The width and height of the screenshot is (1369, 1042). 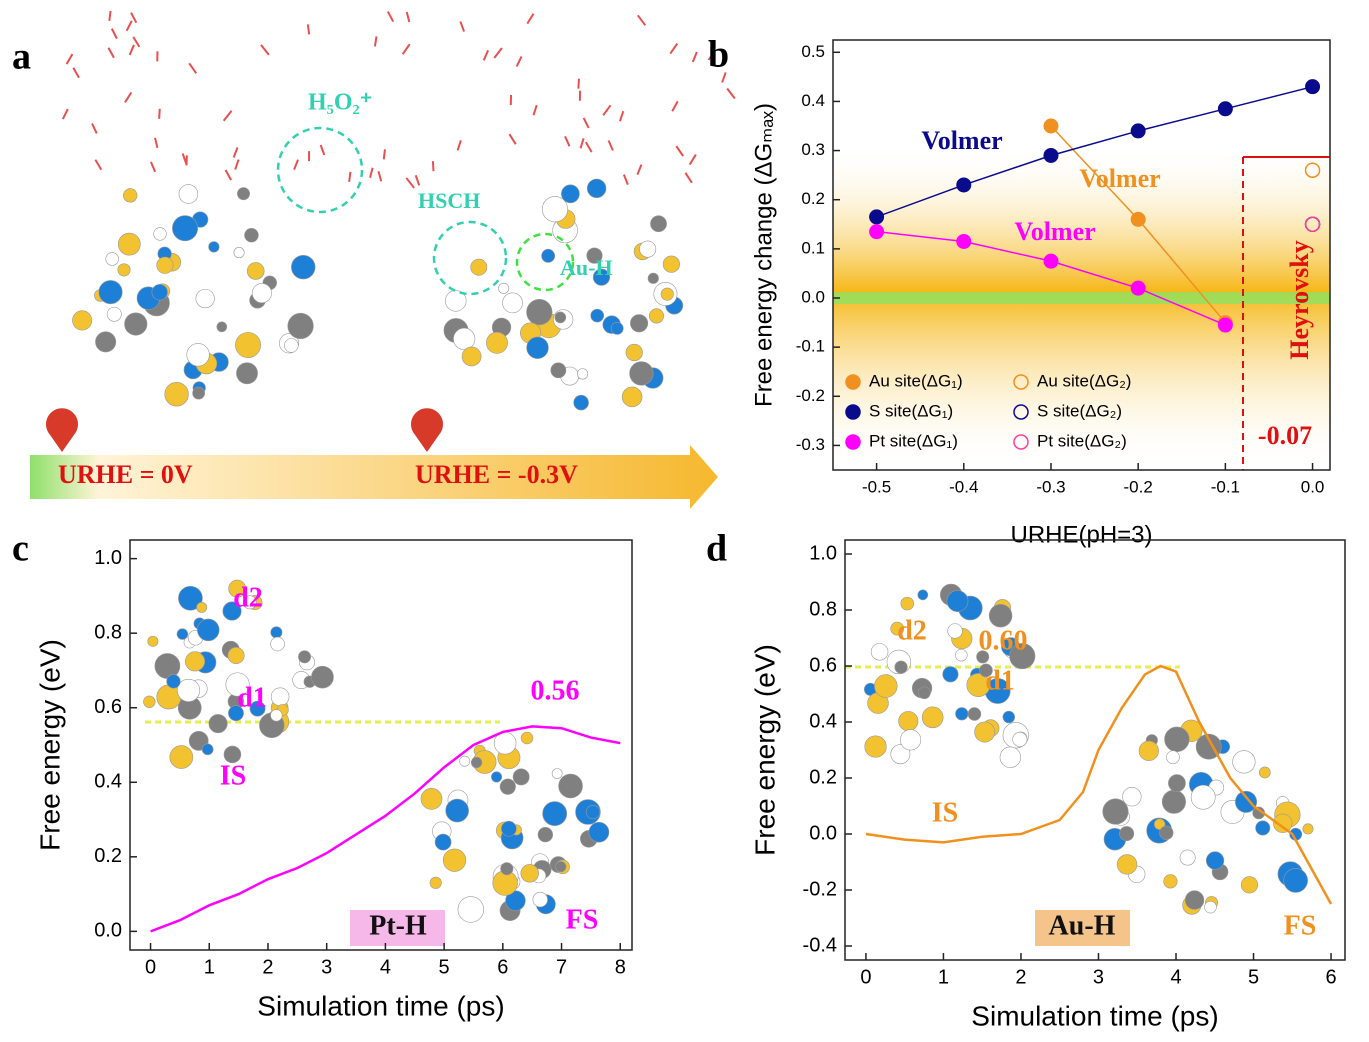 I want to click on y-tick-label: -0.3, so click(x=810, y=444).